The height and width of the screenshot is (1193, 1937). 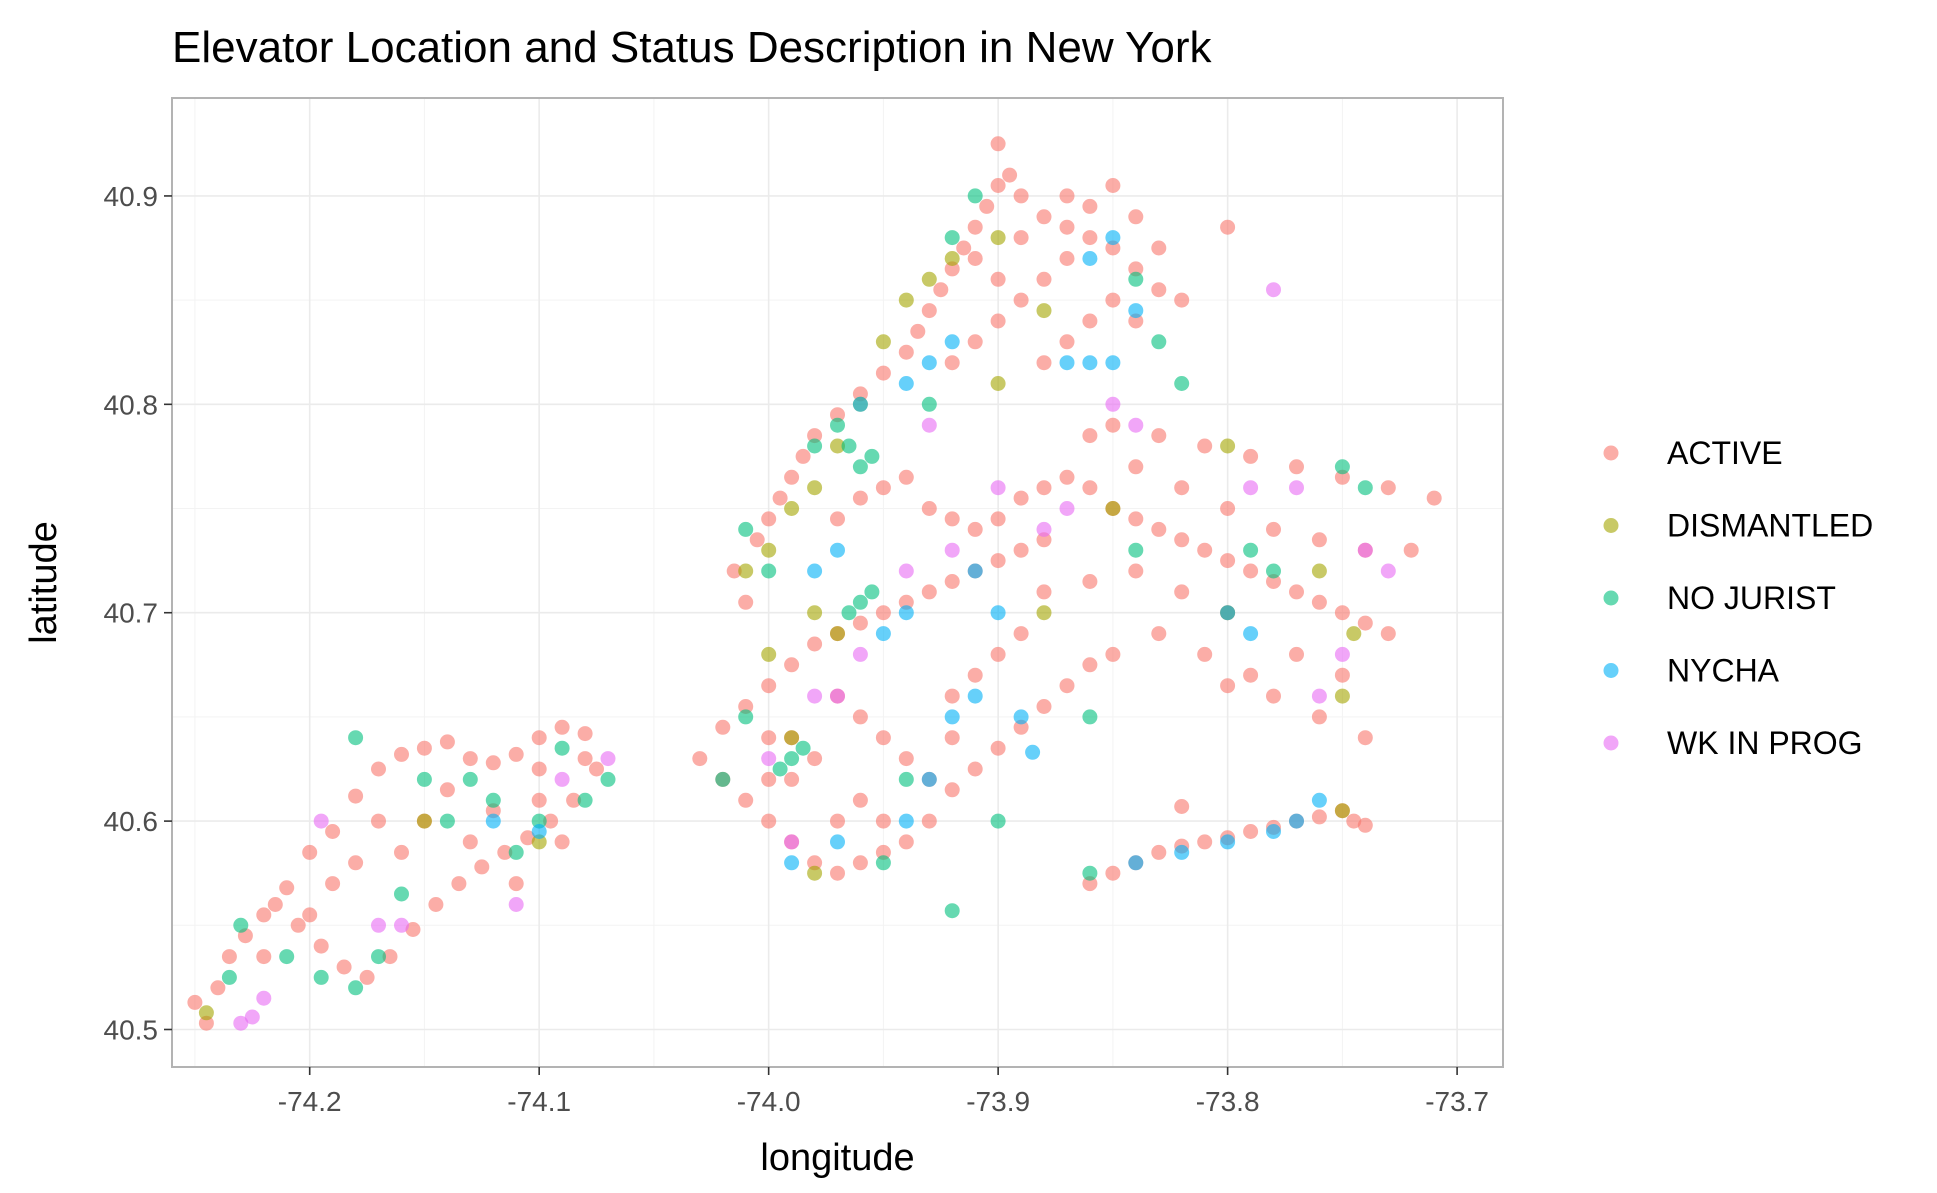 What do you see at coordinates (310, 1101) in the screenshot?
I see `x-tick-label: -74.2` at bounding box center [310, 1101].